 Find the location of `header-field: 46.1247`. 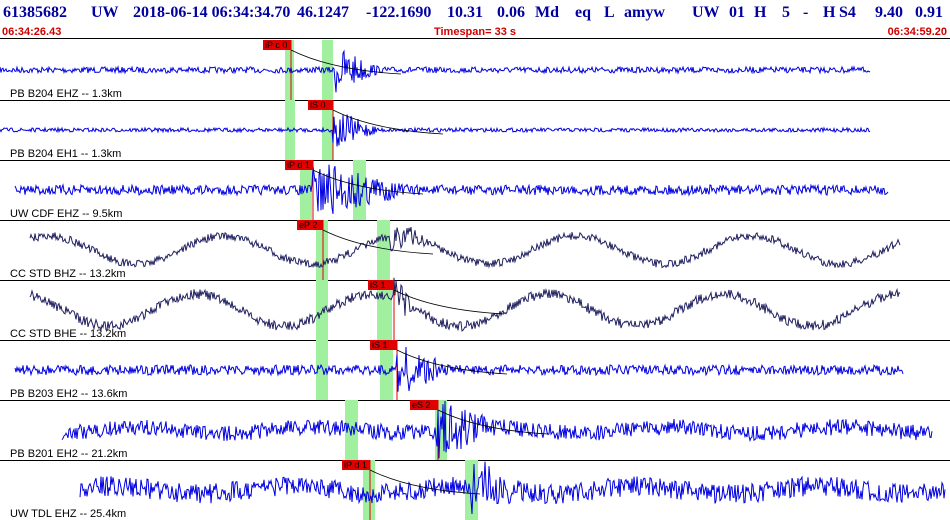

header-field: 46.1247 is located at coordinates (323, 12).